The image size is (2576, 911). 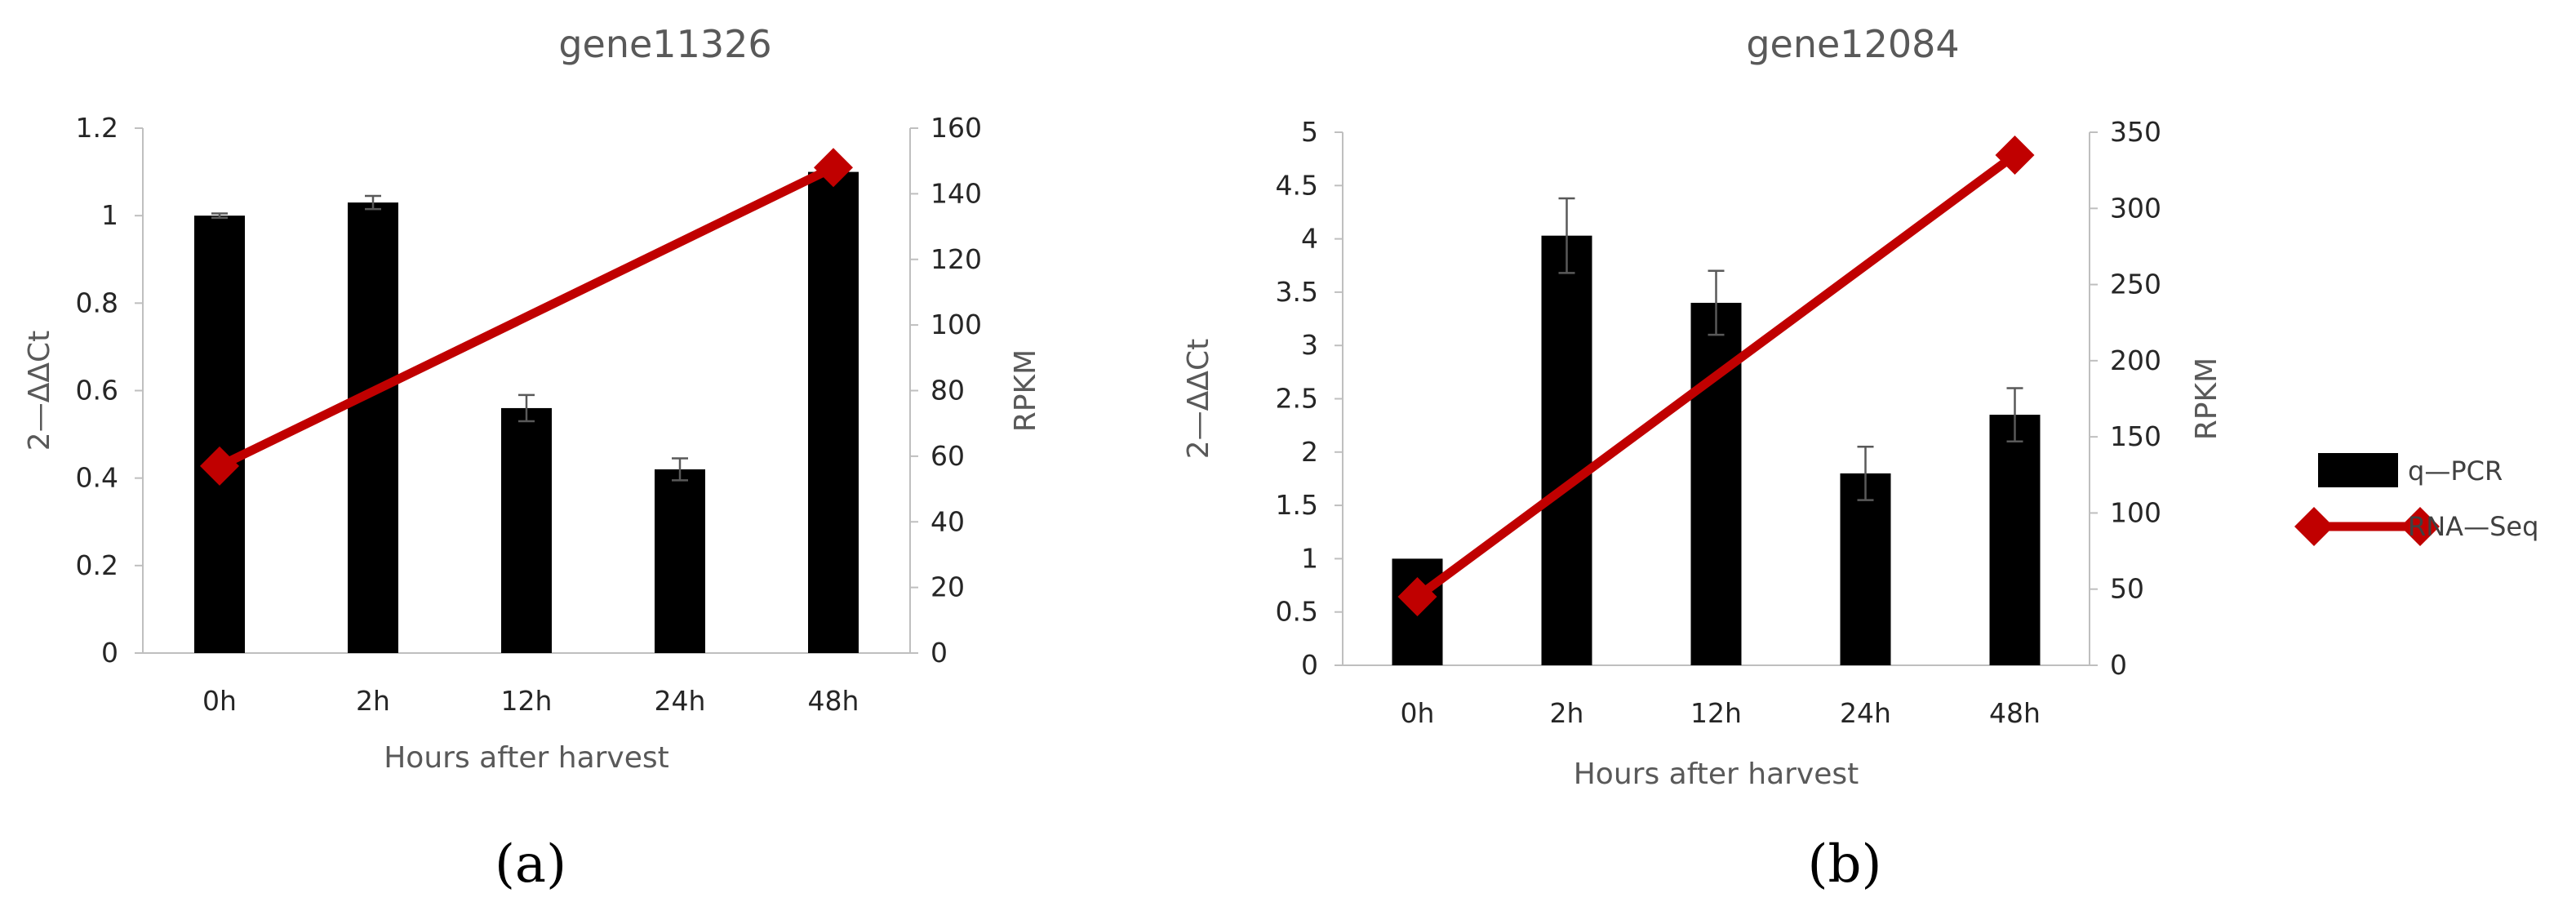 What do you see at coordinates (97, 565) in the screenshot?
I see `y-tick-label: 0.2` at bounding box center [97, 565].